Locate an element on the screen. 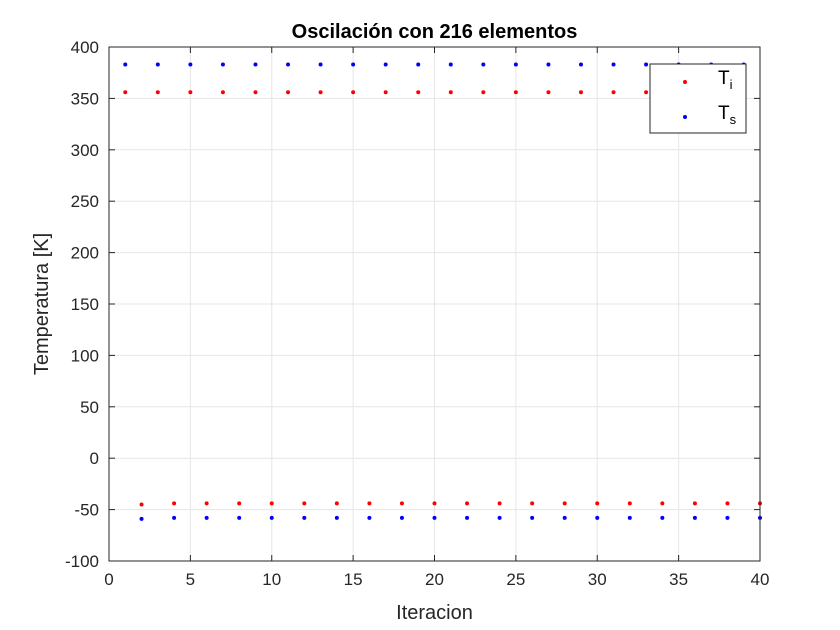 The image size is (840, 630). x-tick-label: 10 is located at coordinates (271, 579).